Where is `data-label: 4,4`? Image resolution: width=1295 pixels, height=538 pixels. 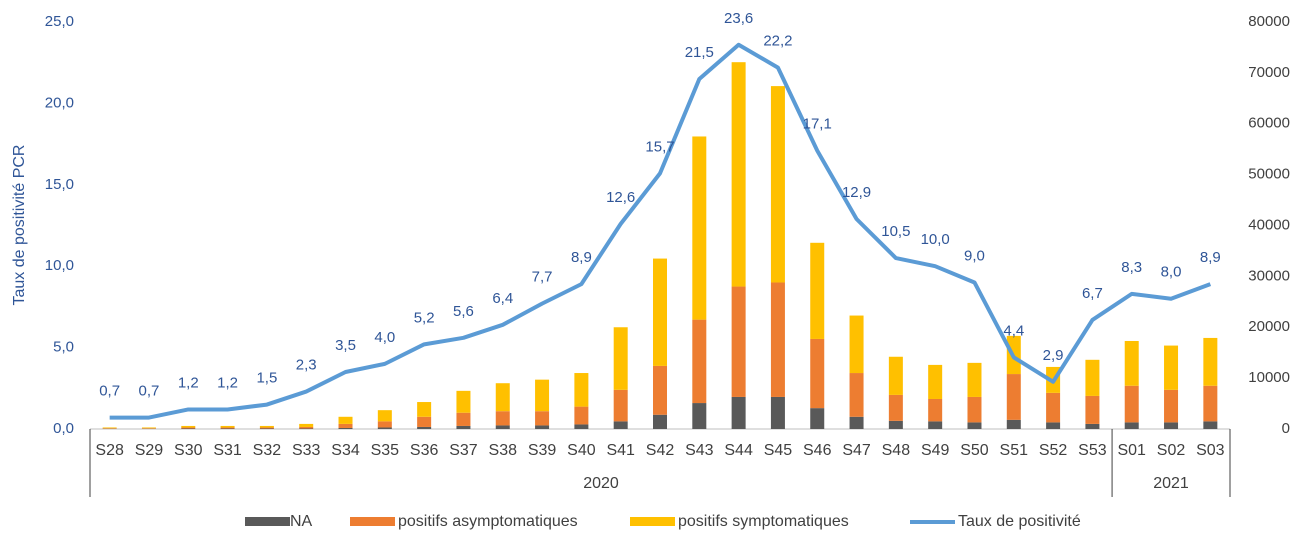
data-label: 4,4 is located at coordinates (1013, 330).